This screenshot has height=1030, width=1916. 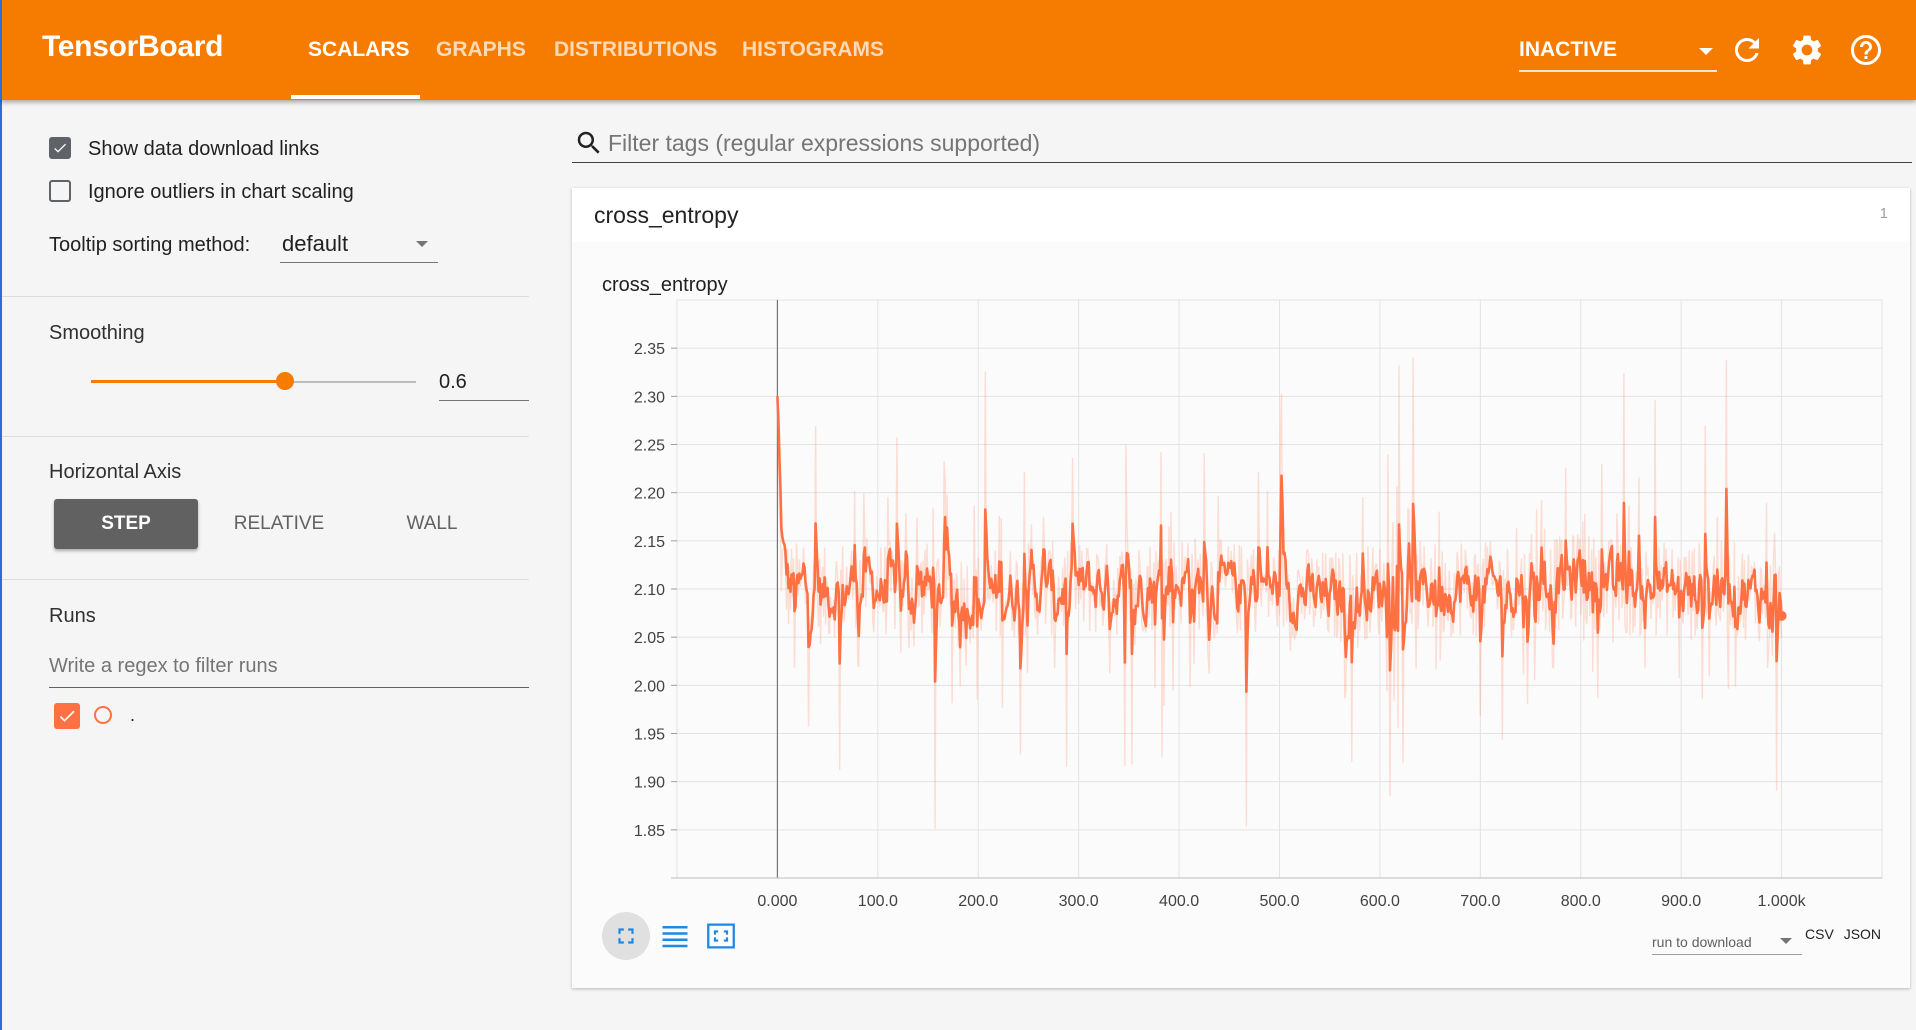 I want to click on x-tick-label: 300.0, so click(x=1079, y=901).